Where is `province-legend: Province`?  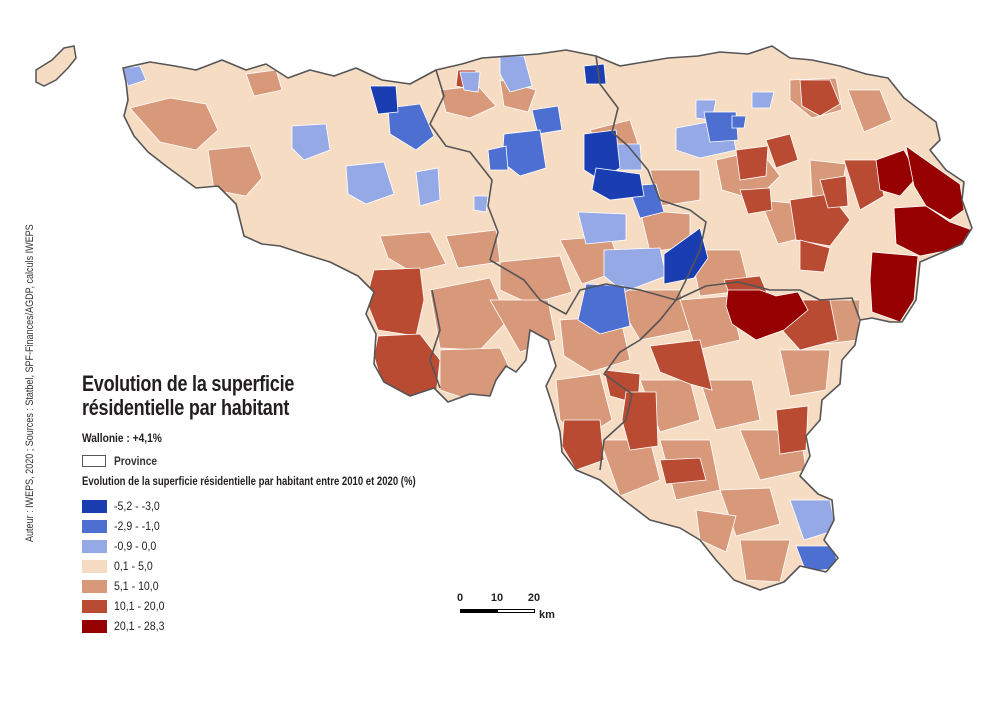
province-legend: Province is located at coordinates (123, 461).